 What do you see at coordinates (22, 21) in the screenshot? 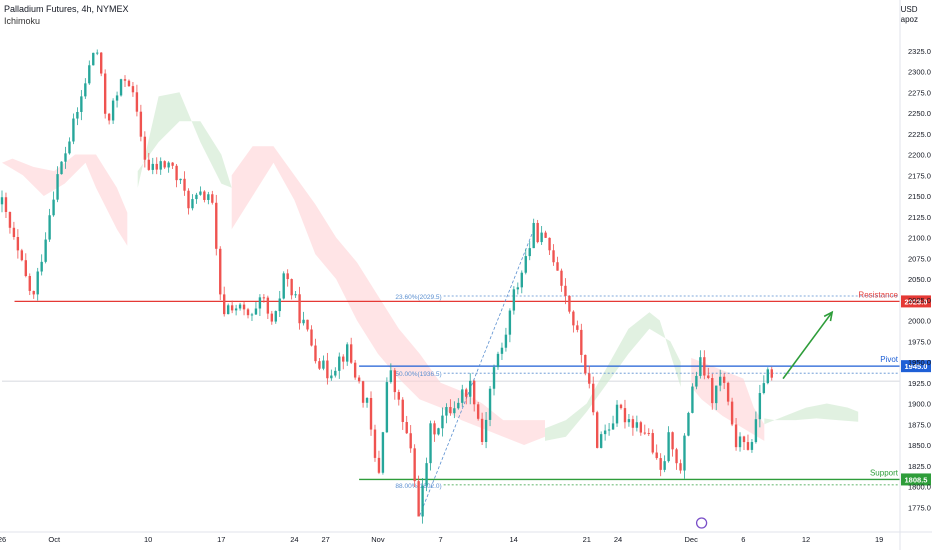
I see `indicator-label: Ichimoku` at bounding box center [22, 21].